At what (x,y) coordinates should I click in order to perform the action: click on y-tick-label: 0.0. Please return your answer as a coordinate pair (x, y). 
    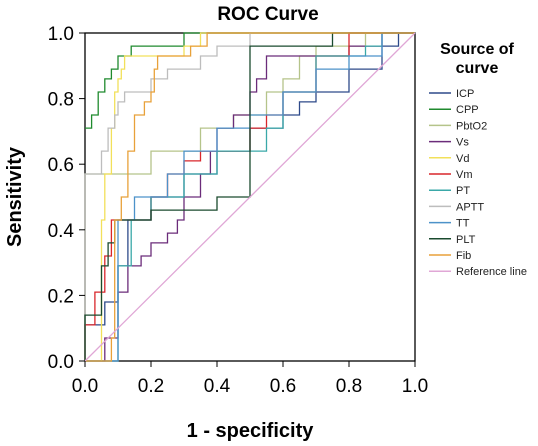
    Looking at the image, I should click on (61, 362).